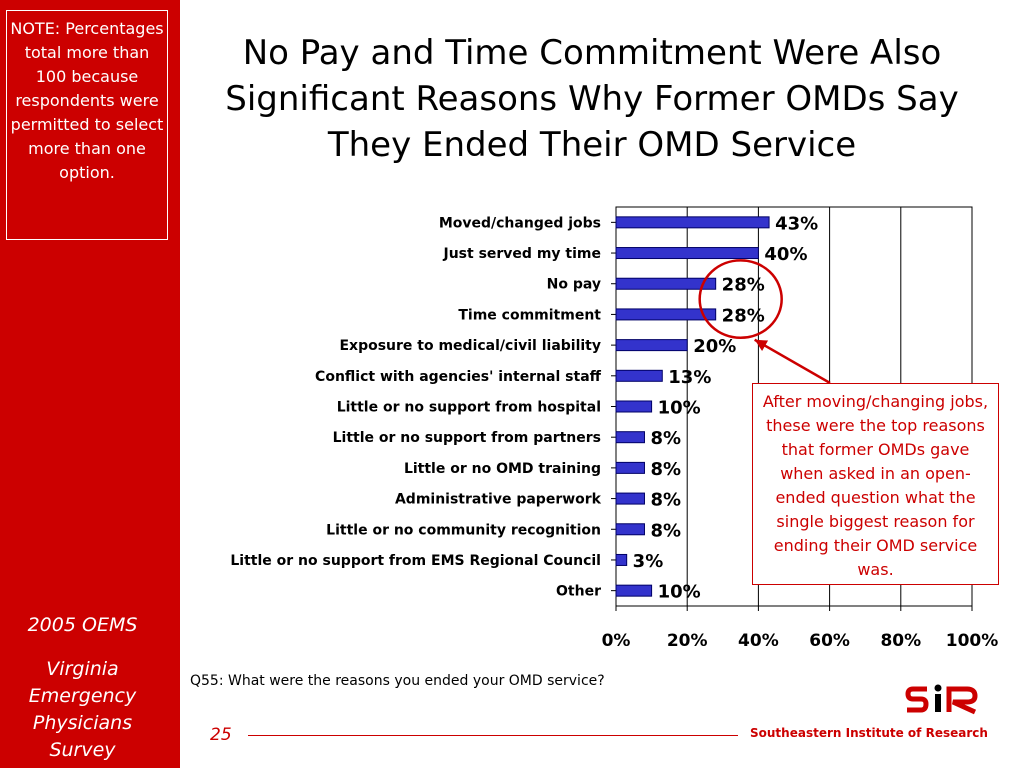 The image size is (1024, 768). I want to click on x-tick-label: 40%, so click(758, 641).